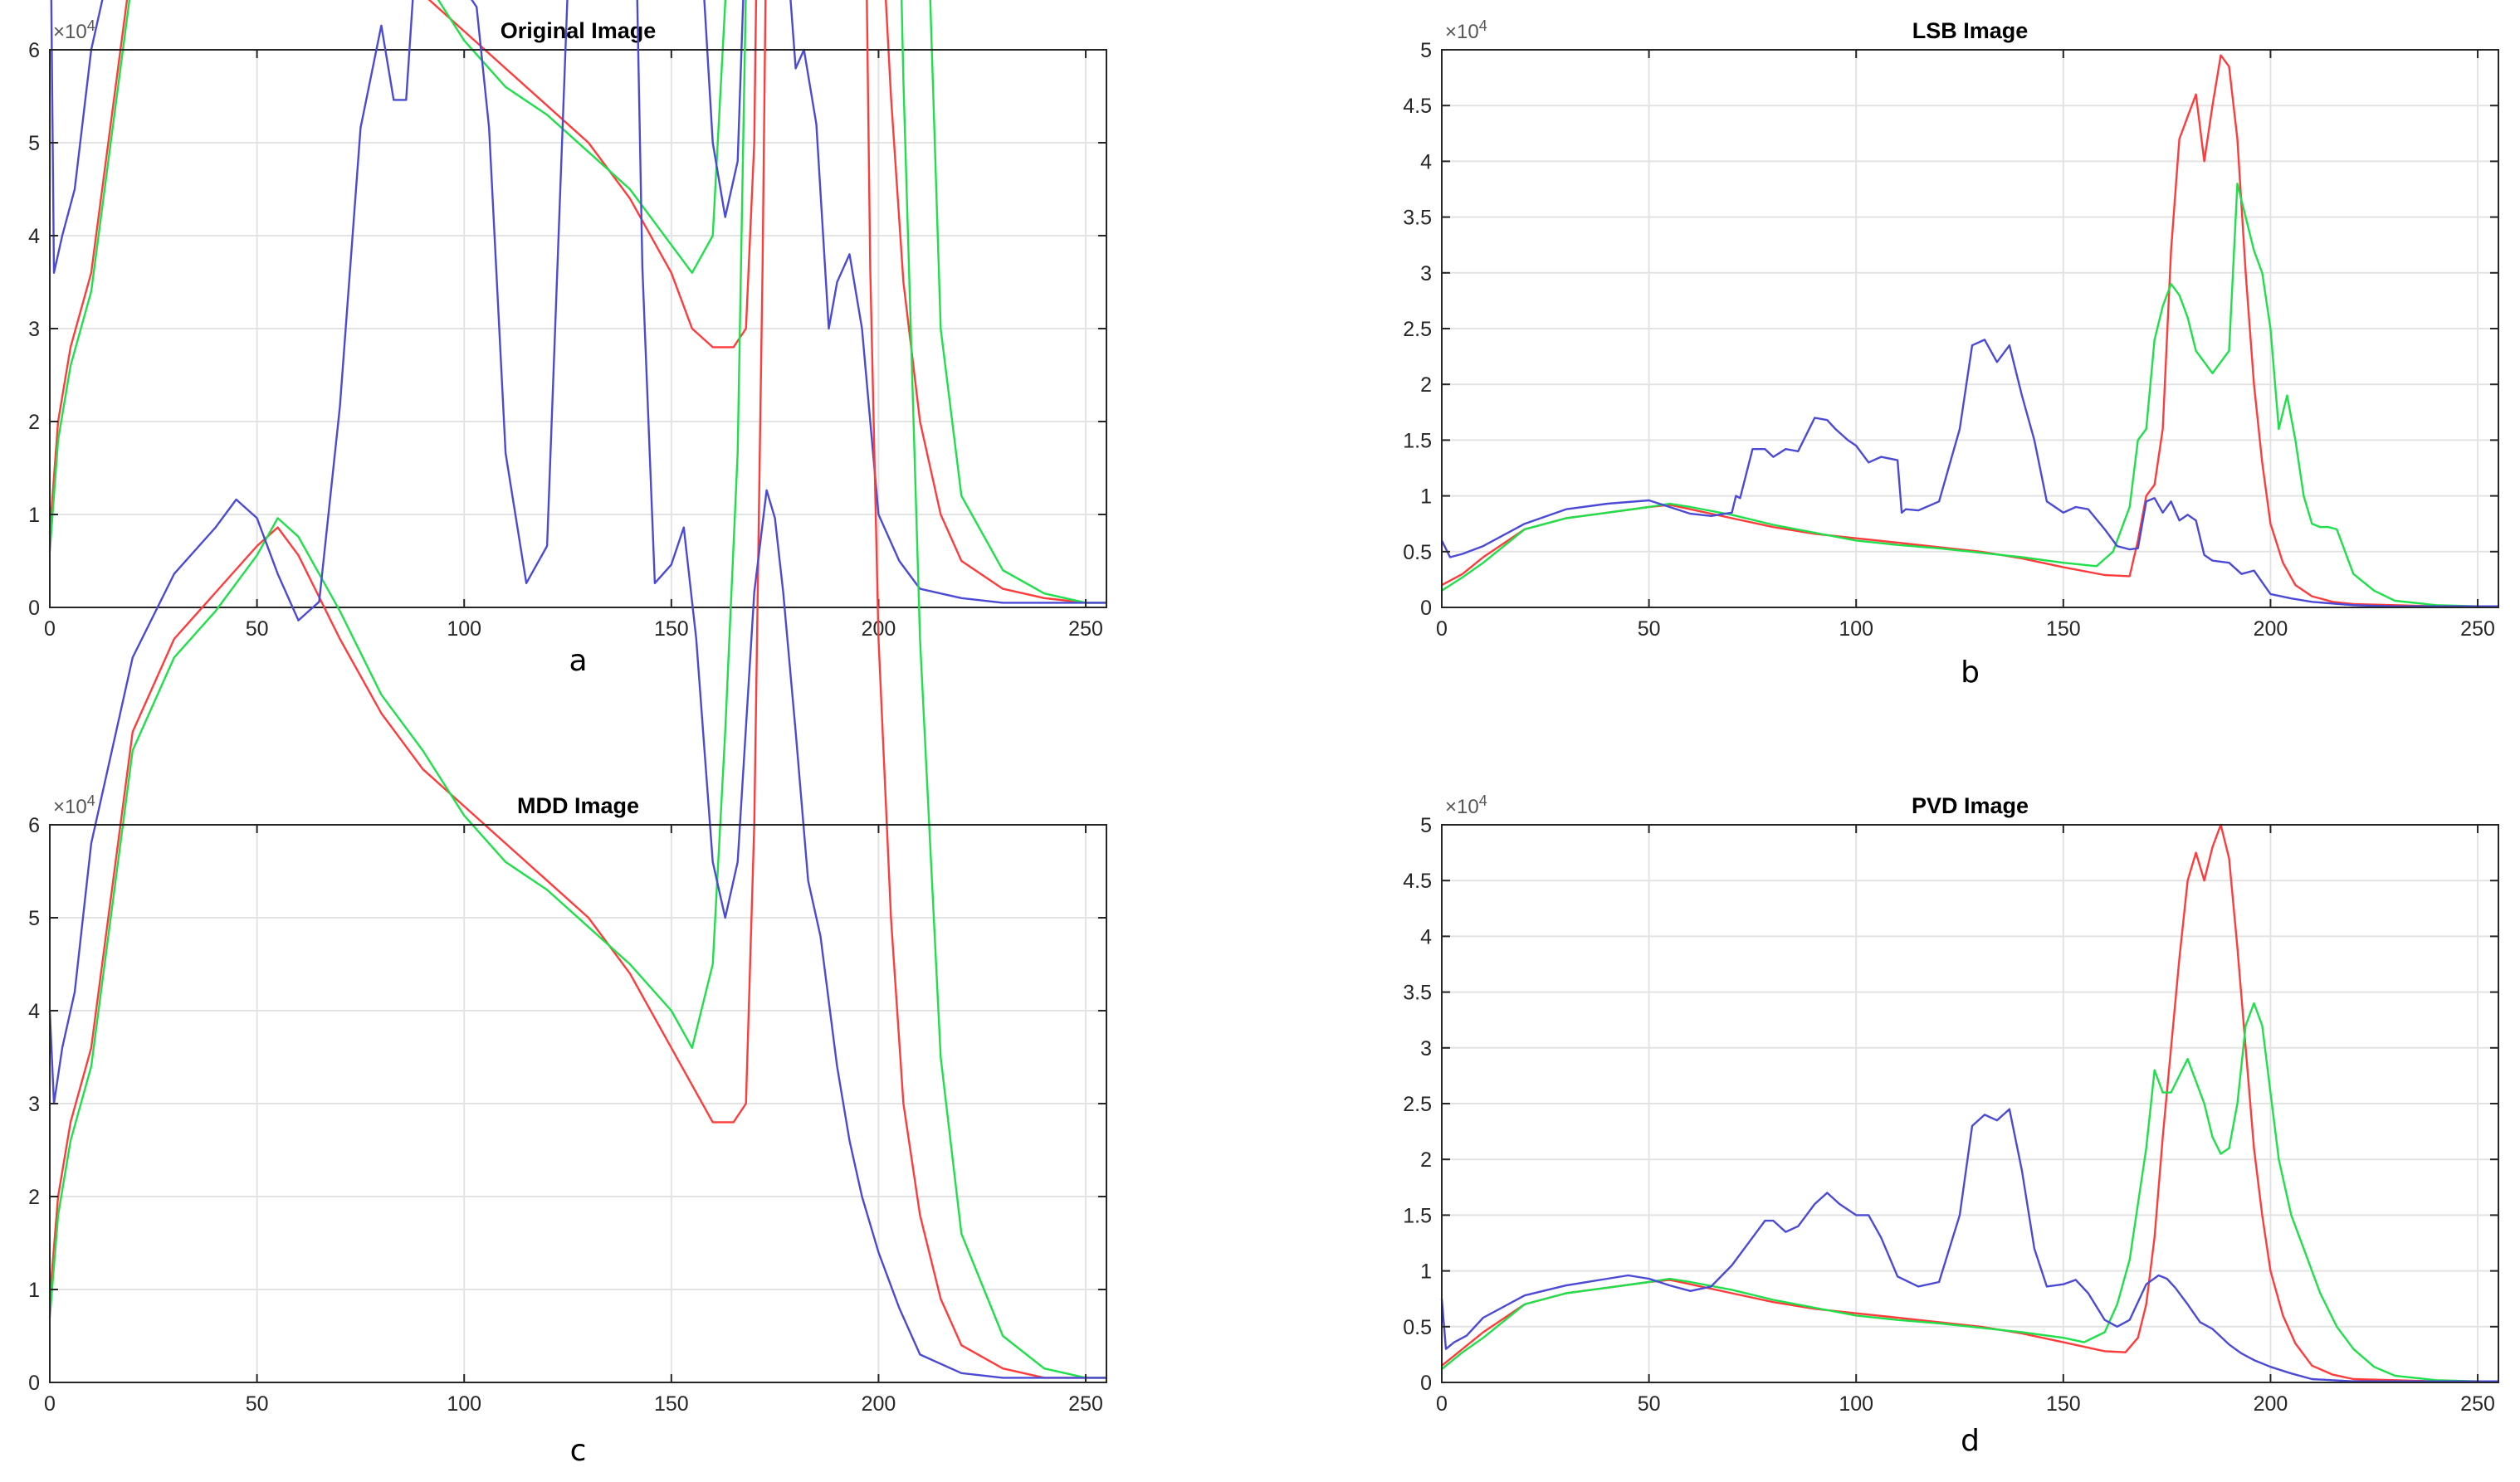  What do you see at coordinates (578, 805) in the screenshot?
I see `chart-title: MDD Image` at bounding box center [578, 805].